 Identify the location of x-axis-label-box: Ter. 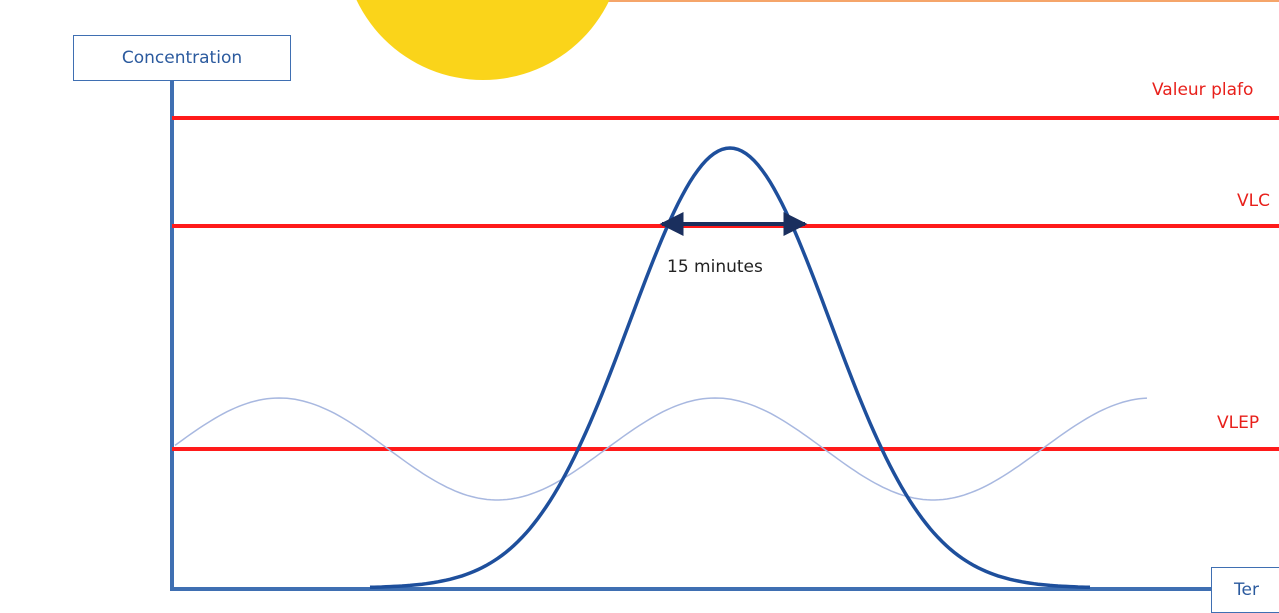
(1245, 590).